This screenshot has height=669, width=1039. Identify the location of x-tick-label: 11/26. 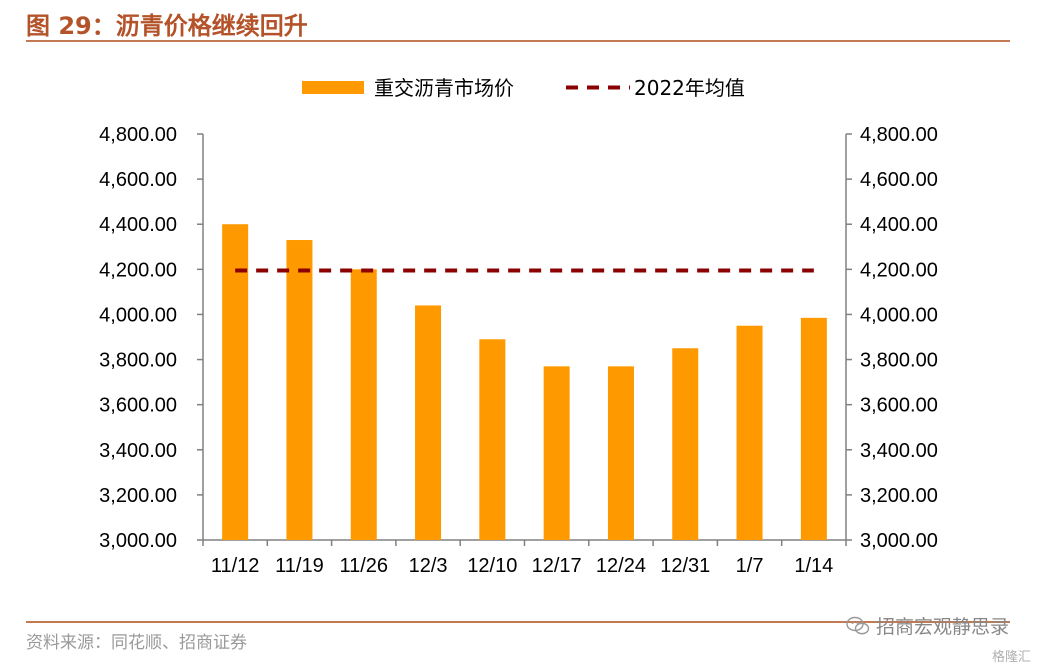
(363, 566).